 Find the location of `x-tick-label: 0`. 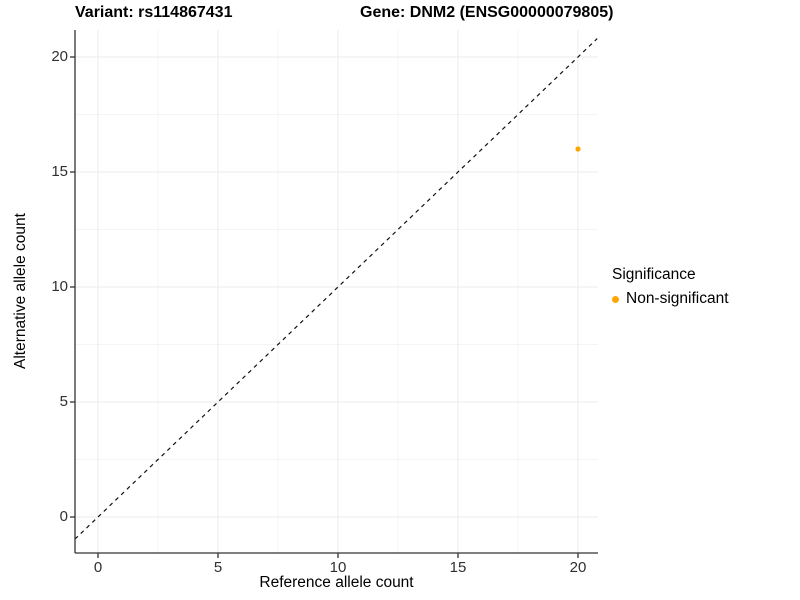

x-tick-label: 0 is located at coordinates (98, 567).